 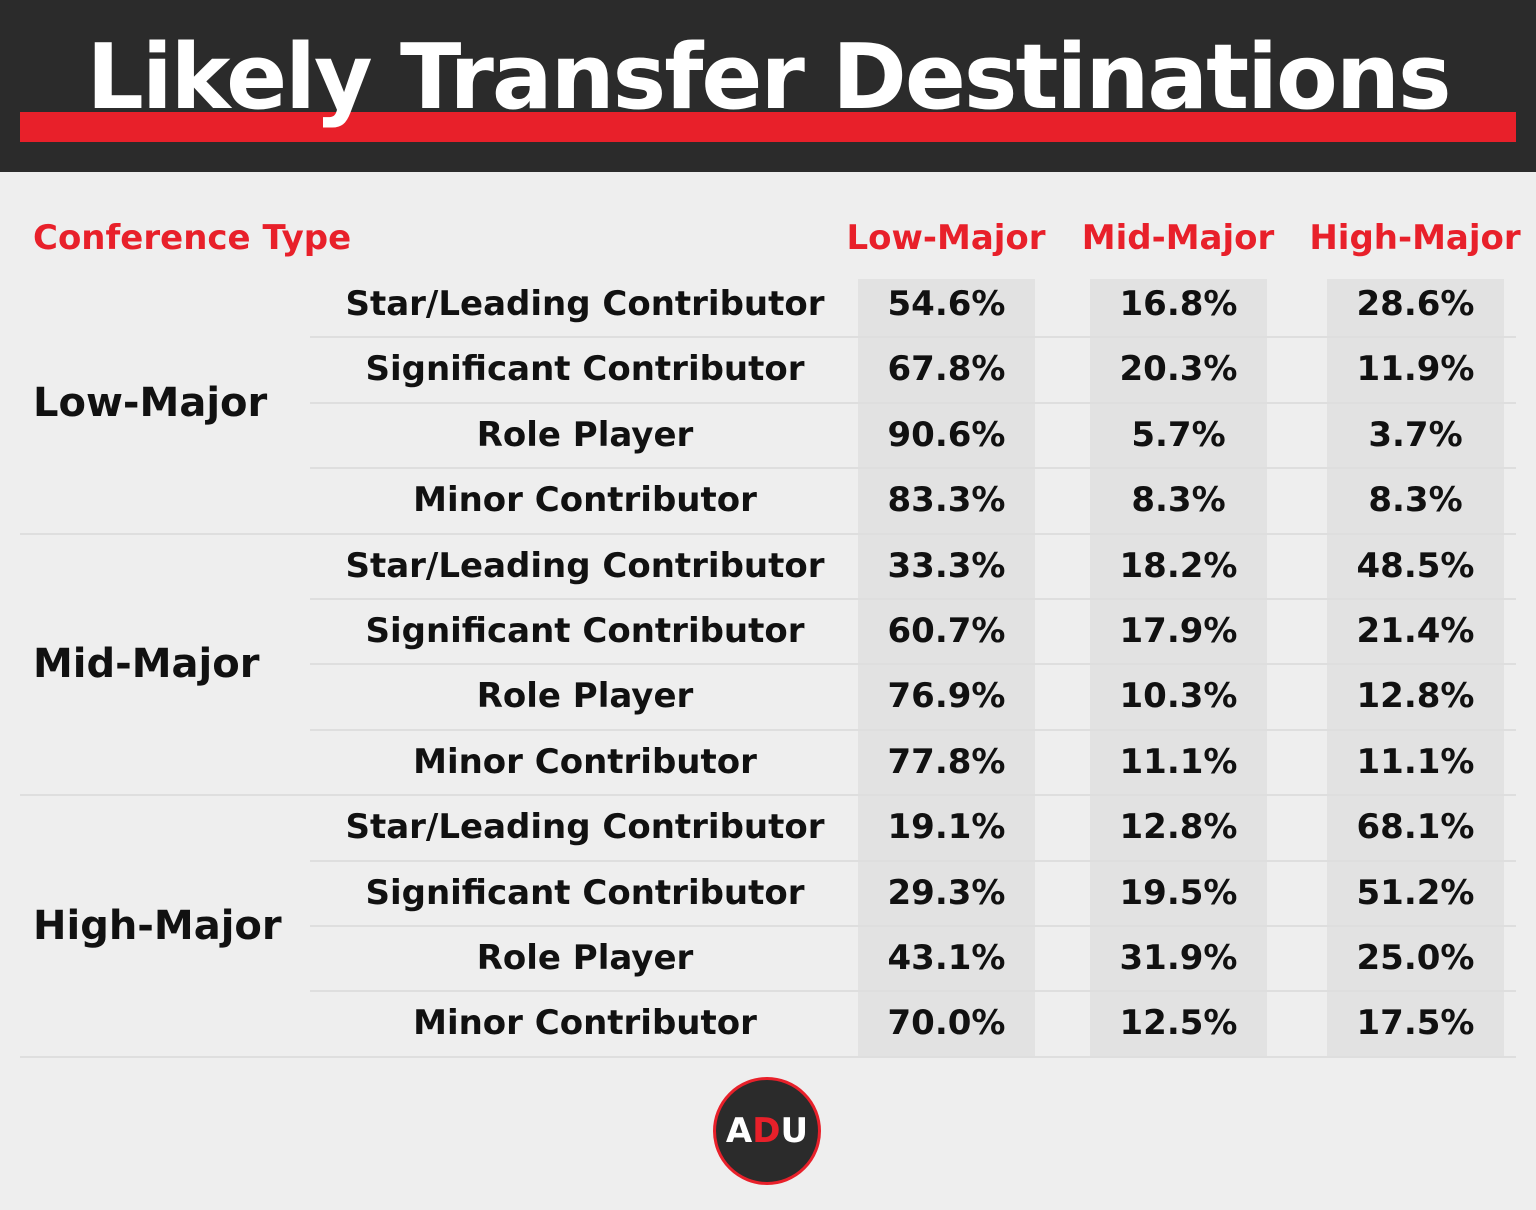 What do you see at coordinates (946, 696) in the screenshot?
I see `value-cell: 76.9%` at bounding box center [946, 696].